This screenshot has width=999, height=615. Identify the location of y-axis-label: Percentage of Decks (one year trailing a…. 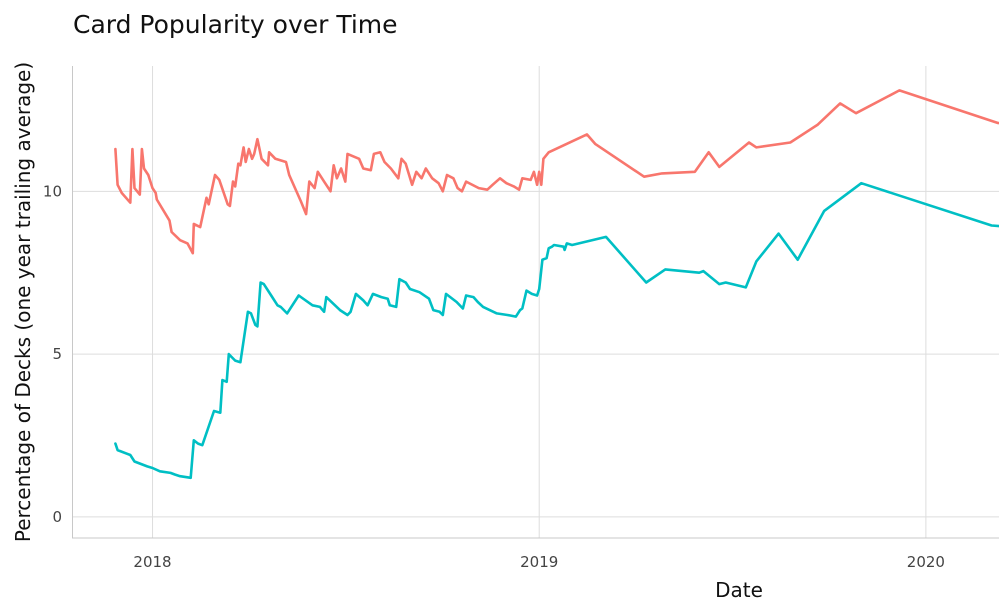
(23, 302).